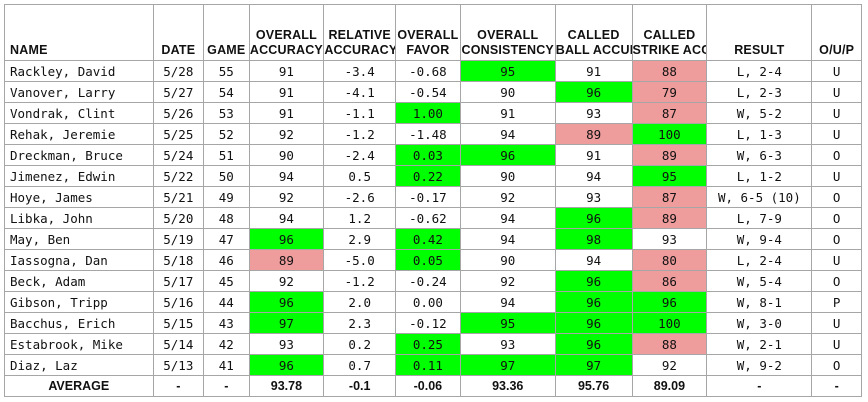  What do you see at coordinates (593, 386) in the screenshot?
I see `average-called-ball-accuracy: 95.76` at bounding box center [593, 386].